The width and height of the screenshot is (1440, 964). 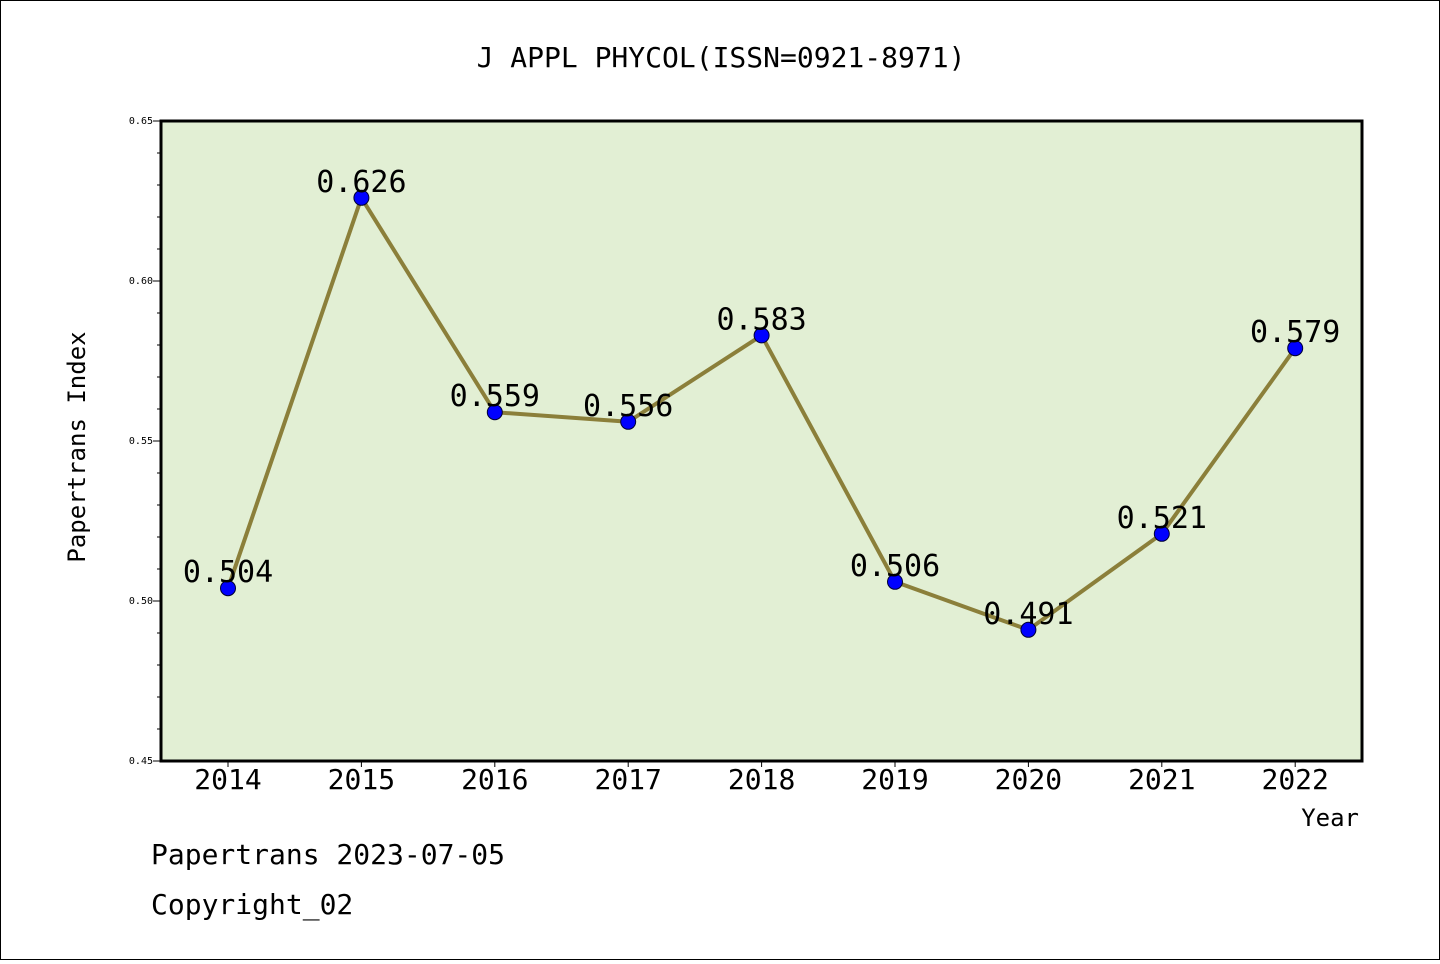 I want to click on data-label: 0.506, so click(x=895, y=566).